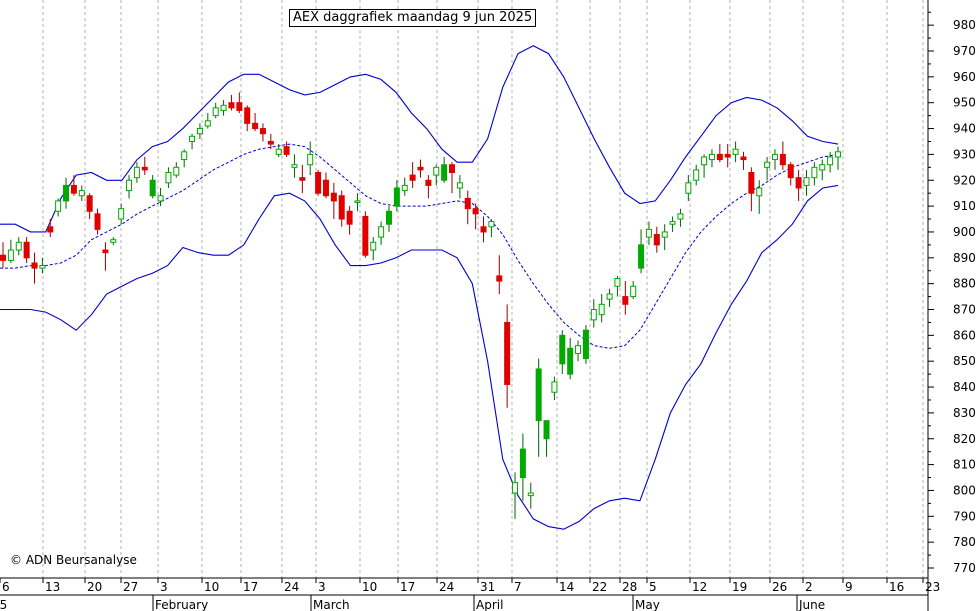  What do you see at coordinates (964, 413) in the screenshot?
I see `y-tick-label: 830` at bounding box center [964, 413].